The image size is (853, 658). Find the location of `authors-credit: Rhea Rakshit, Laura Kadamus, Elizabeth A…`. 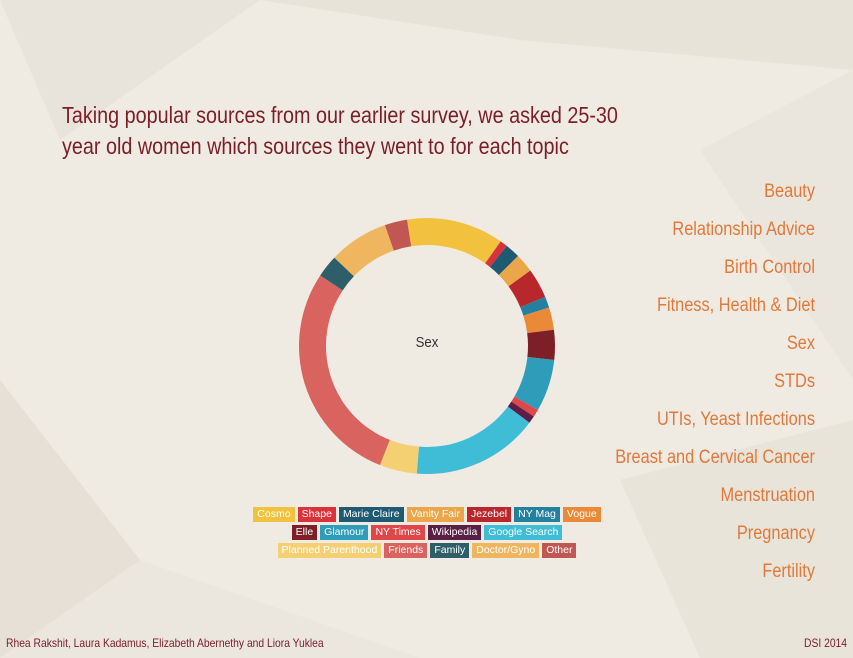

authors-credit: Rhea Rakshit, Laura Kadamus, Elizabeth A… is located at coordinates (165, 643).